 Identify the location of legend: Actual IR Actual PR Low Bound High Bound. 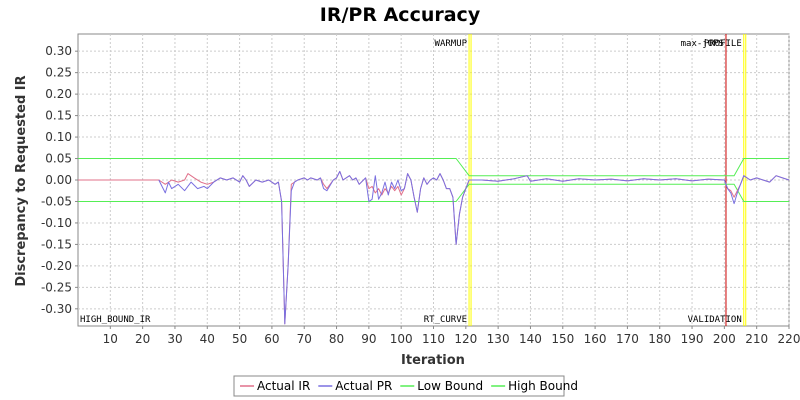
(409, 386).